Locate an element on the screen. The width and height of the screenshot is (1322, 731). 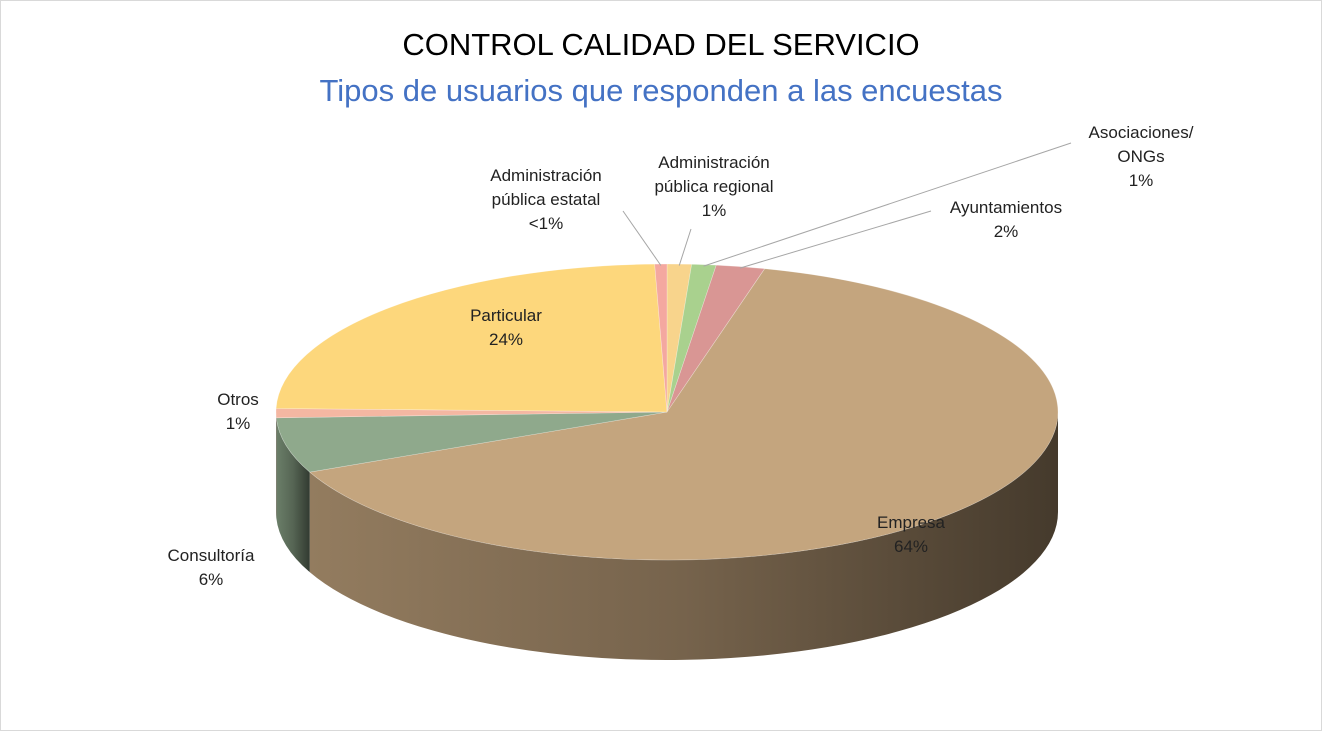
chart-title: CONTROL CALIDAD DEL SERVICIO is located at coordinates (661, 44).